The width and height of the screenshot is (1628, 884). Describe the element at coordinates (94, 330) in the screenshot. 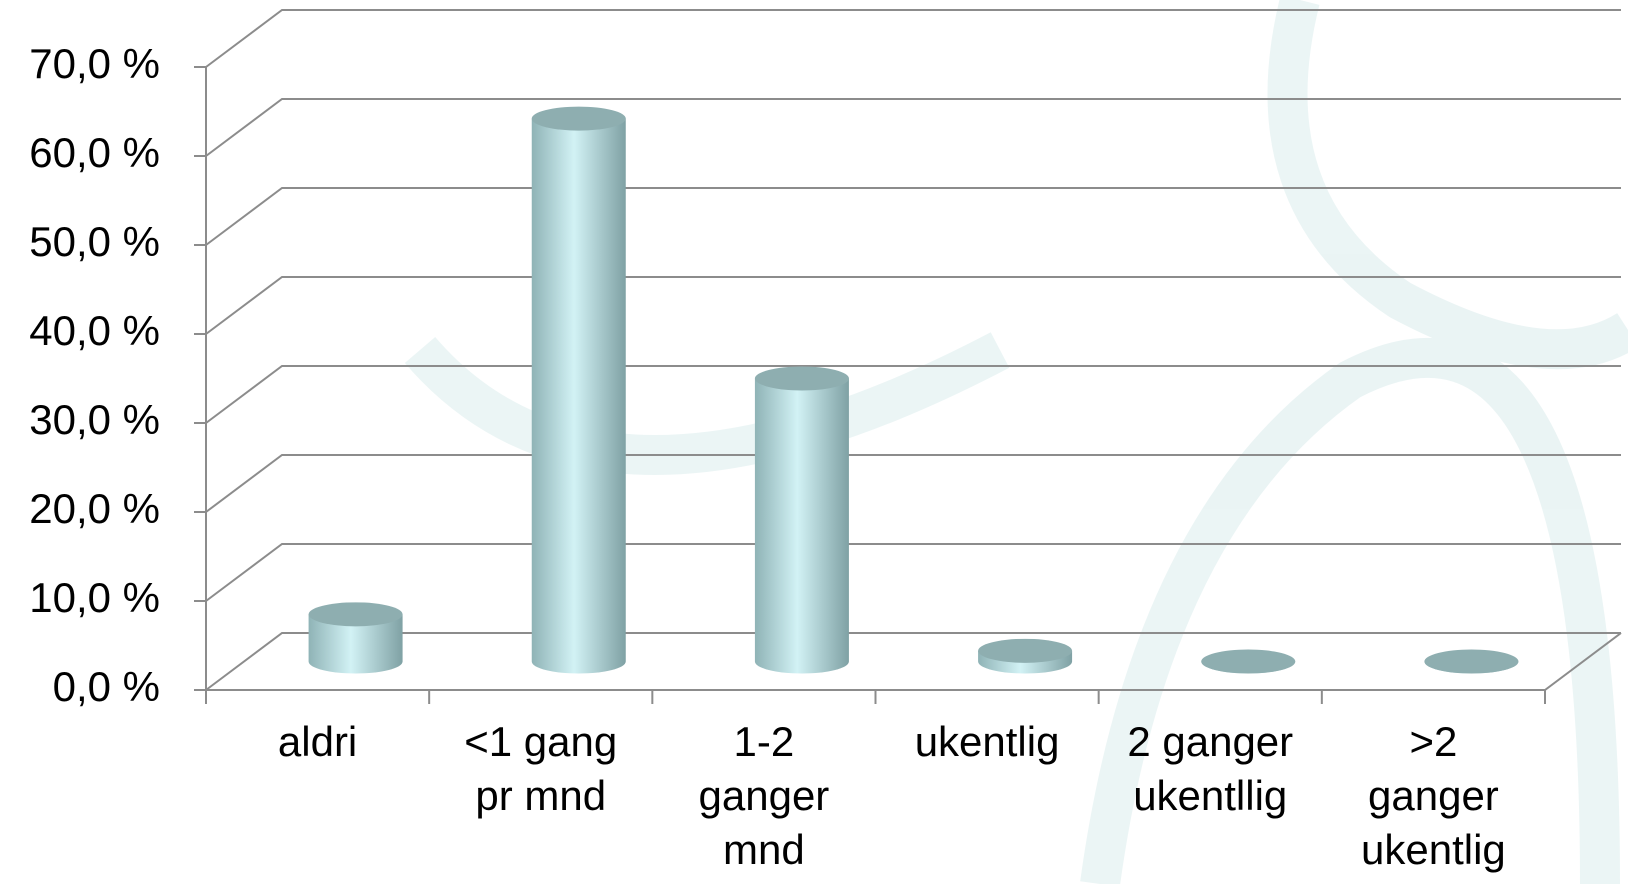

I see `y-tick-label: 40,0 %` at that location.